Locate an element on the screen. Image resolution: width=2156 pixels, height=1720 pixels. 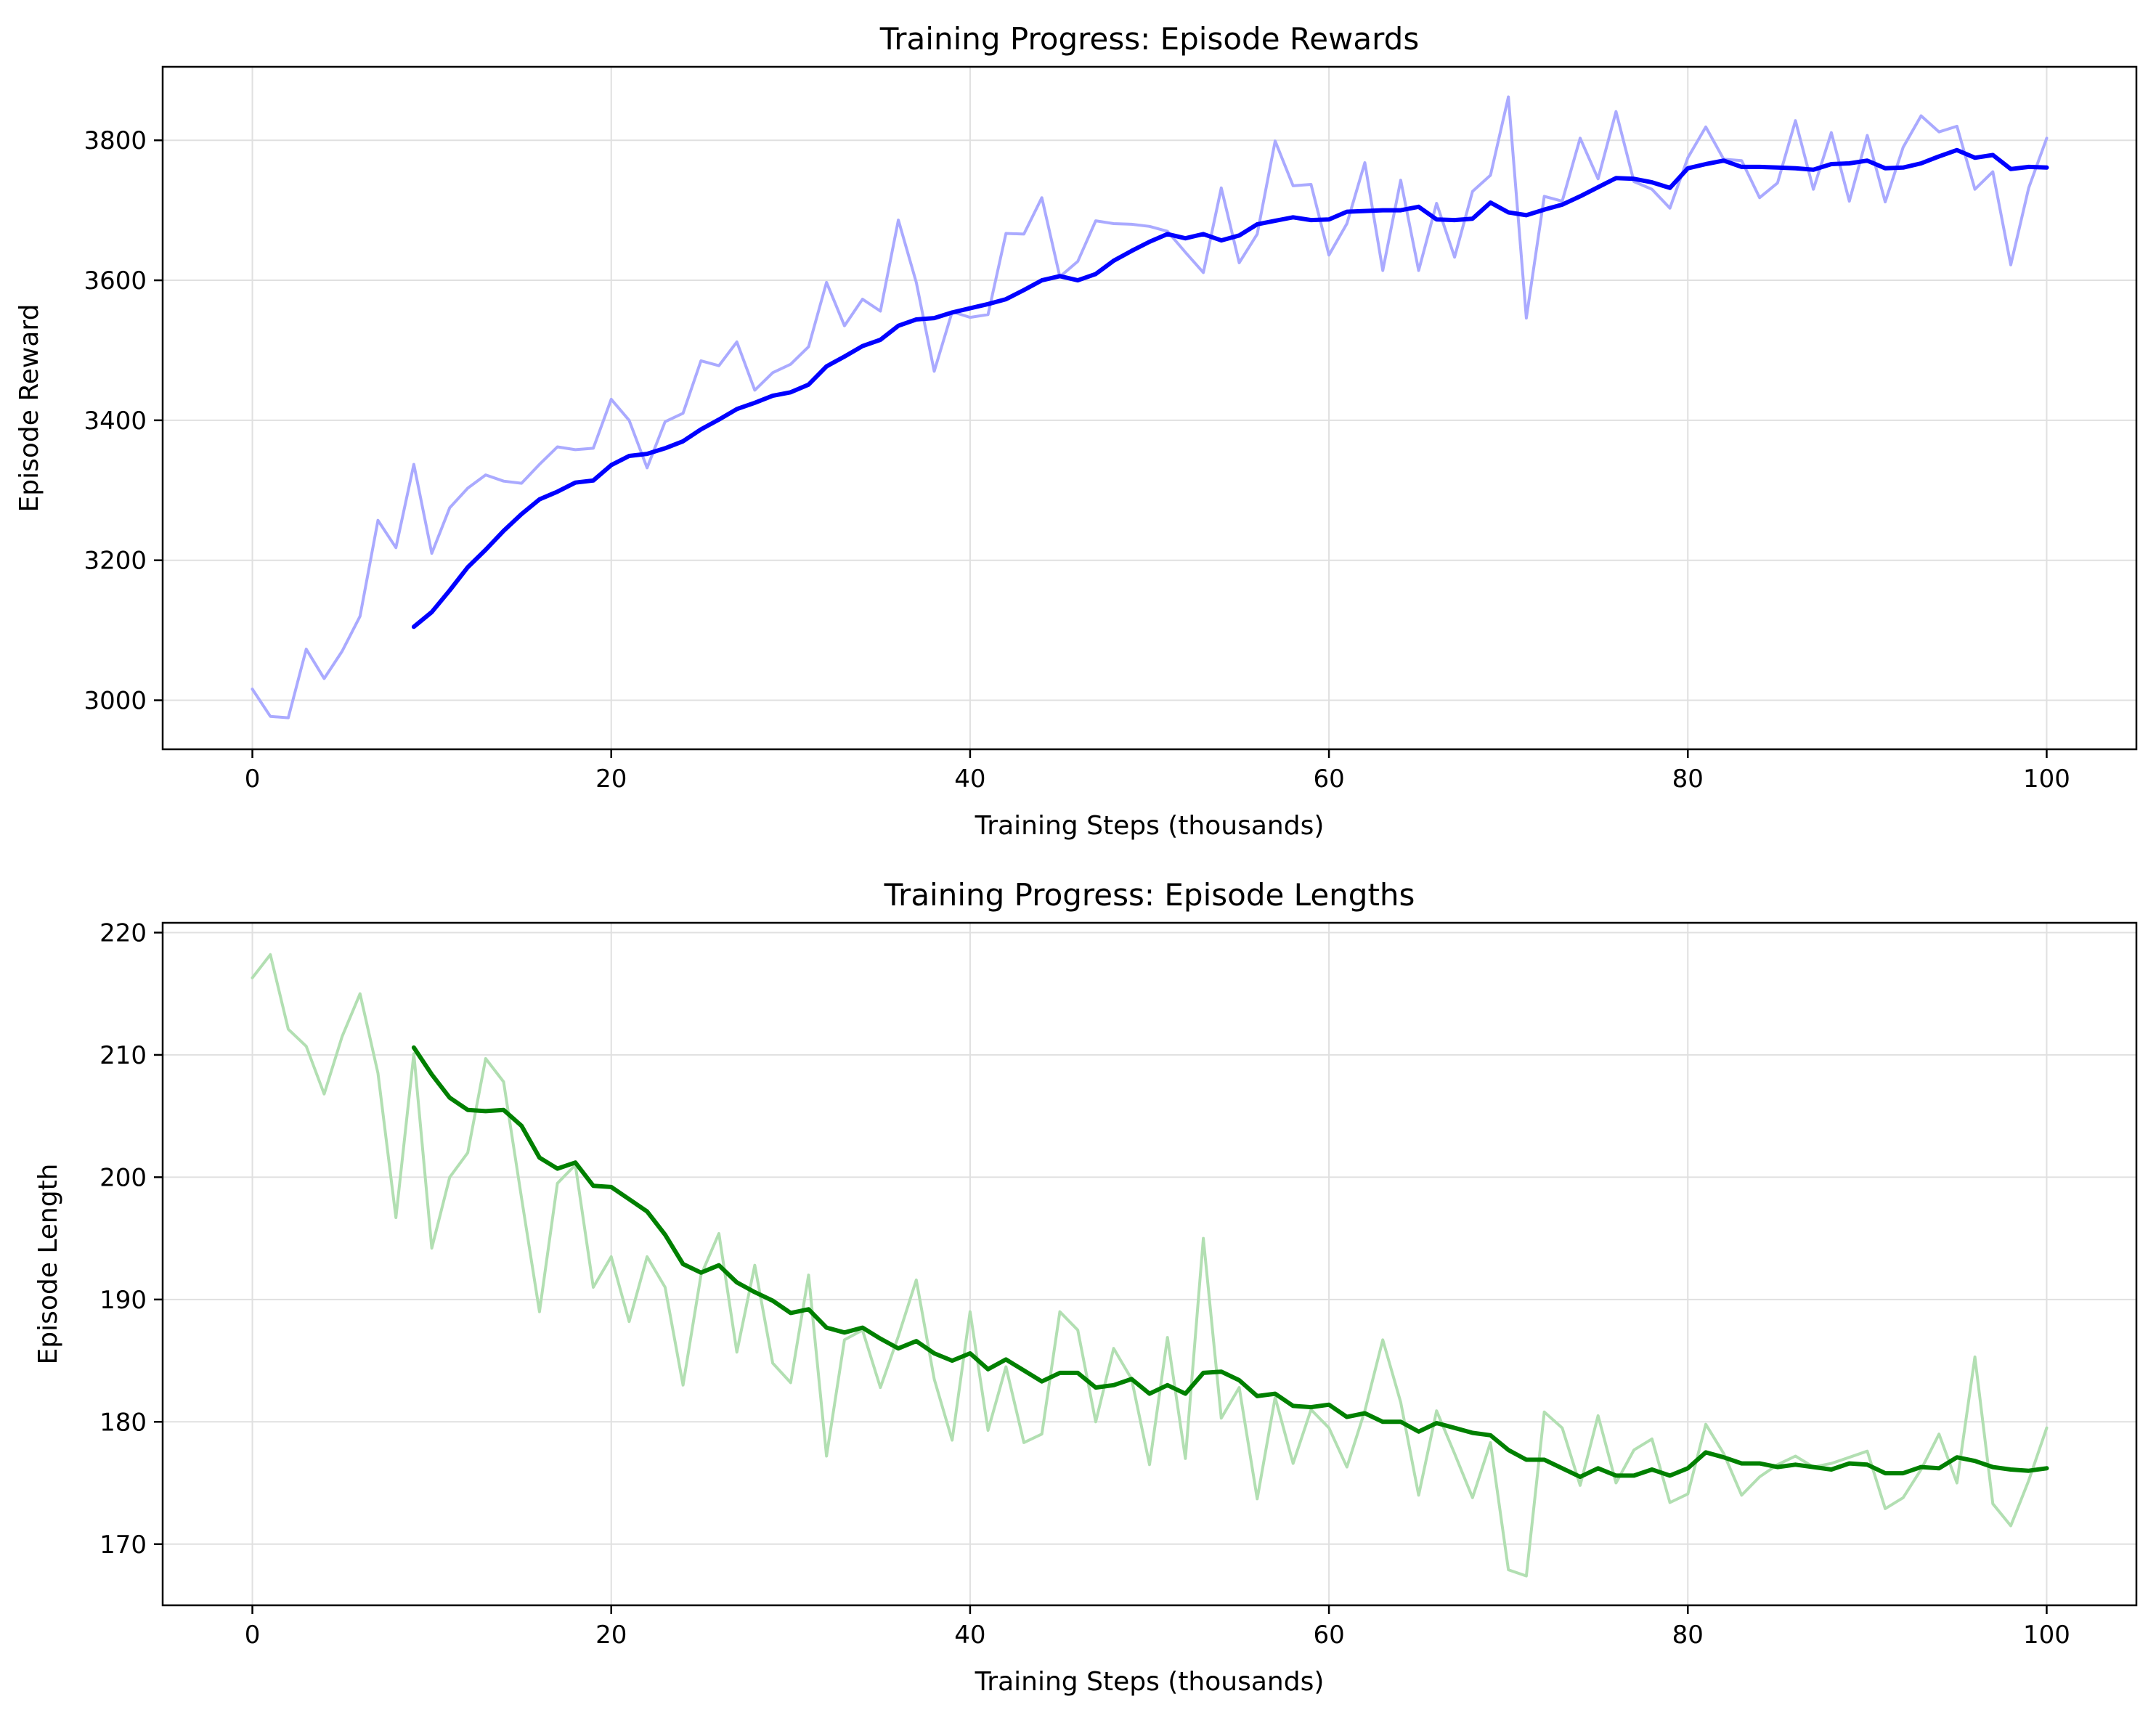
rewards-xtick-label-4: 80 is located at coordinates (1688, 780).